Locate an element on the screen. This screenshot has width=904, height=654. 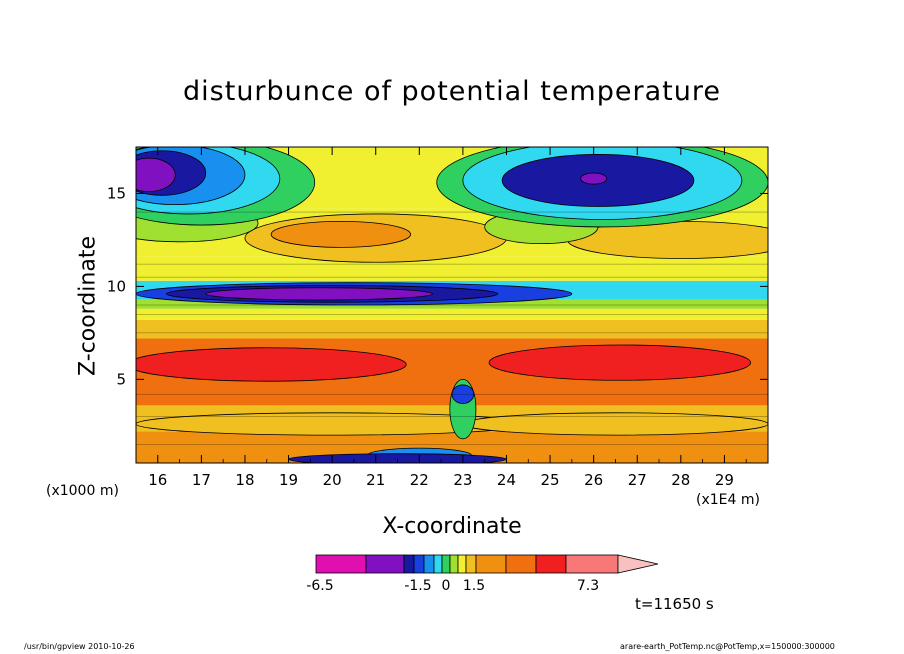
colorbar-label-max: 7.3 is located at coordinates (588, 586).